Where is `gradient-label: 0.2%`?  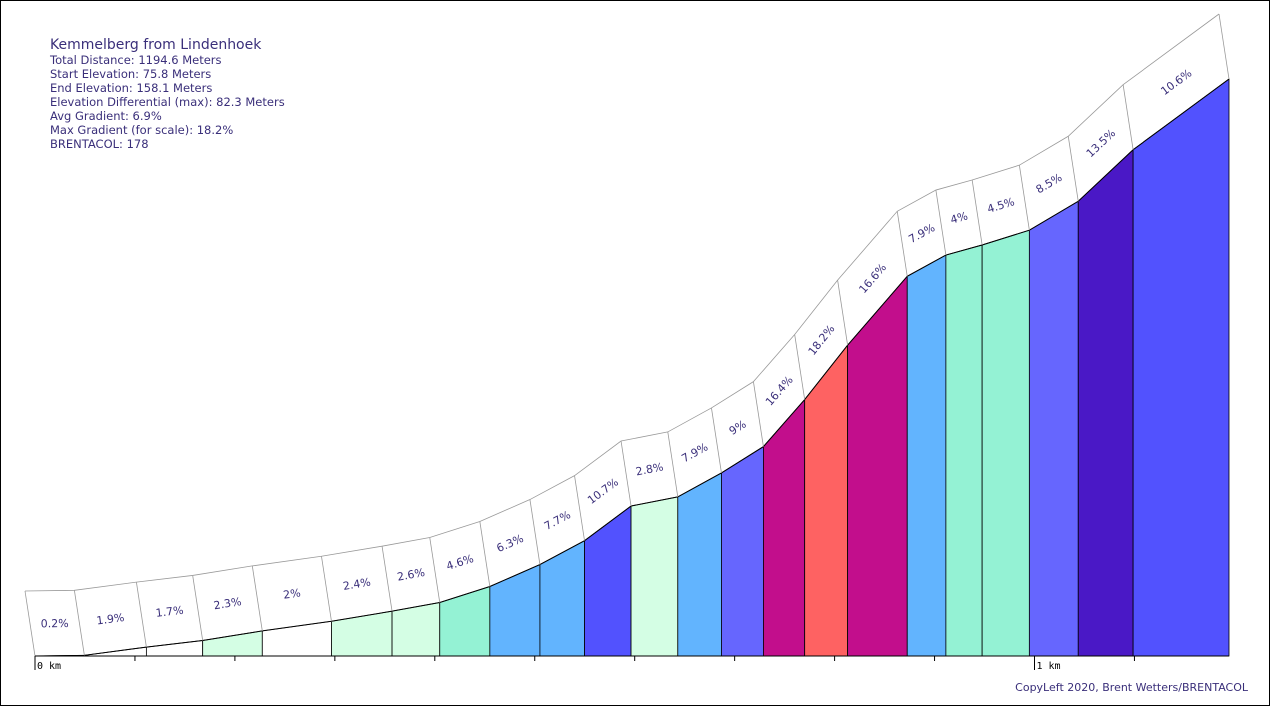 gradient-label: 0.2% is located at coordinates (55, 623).